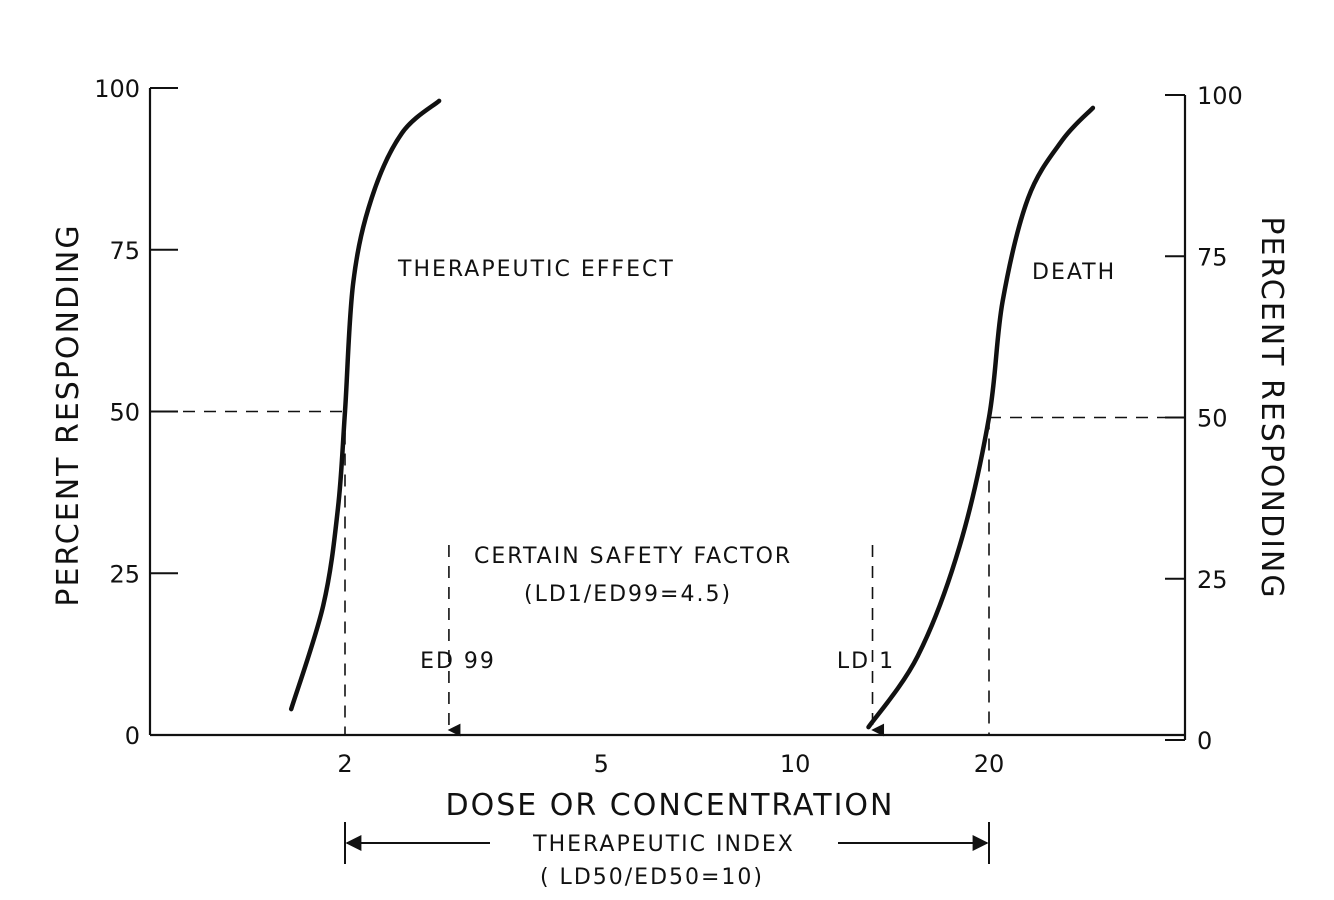 This screenshot has width=1334, height=900. I want to click on y-axis-title-right: PERCENT RESPONDING, so click(1271, 407).